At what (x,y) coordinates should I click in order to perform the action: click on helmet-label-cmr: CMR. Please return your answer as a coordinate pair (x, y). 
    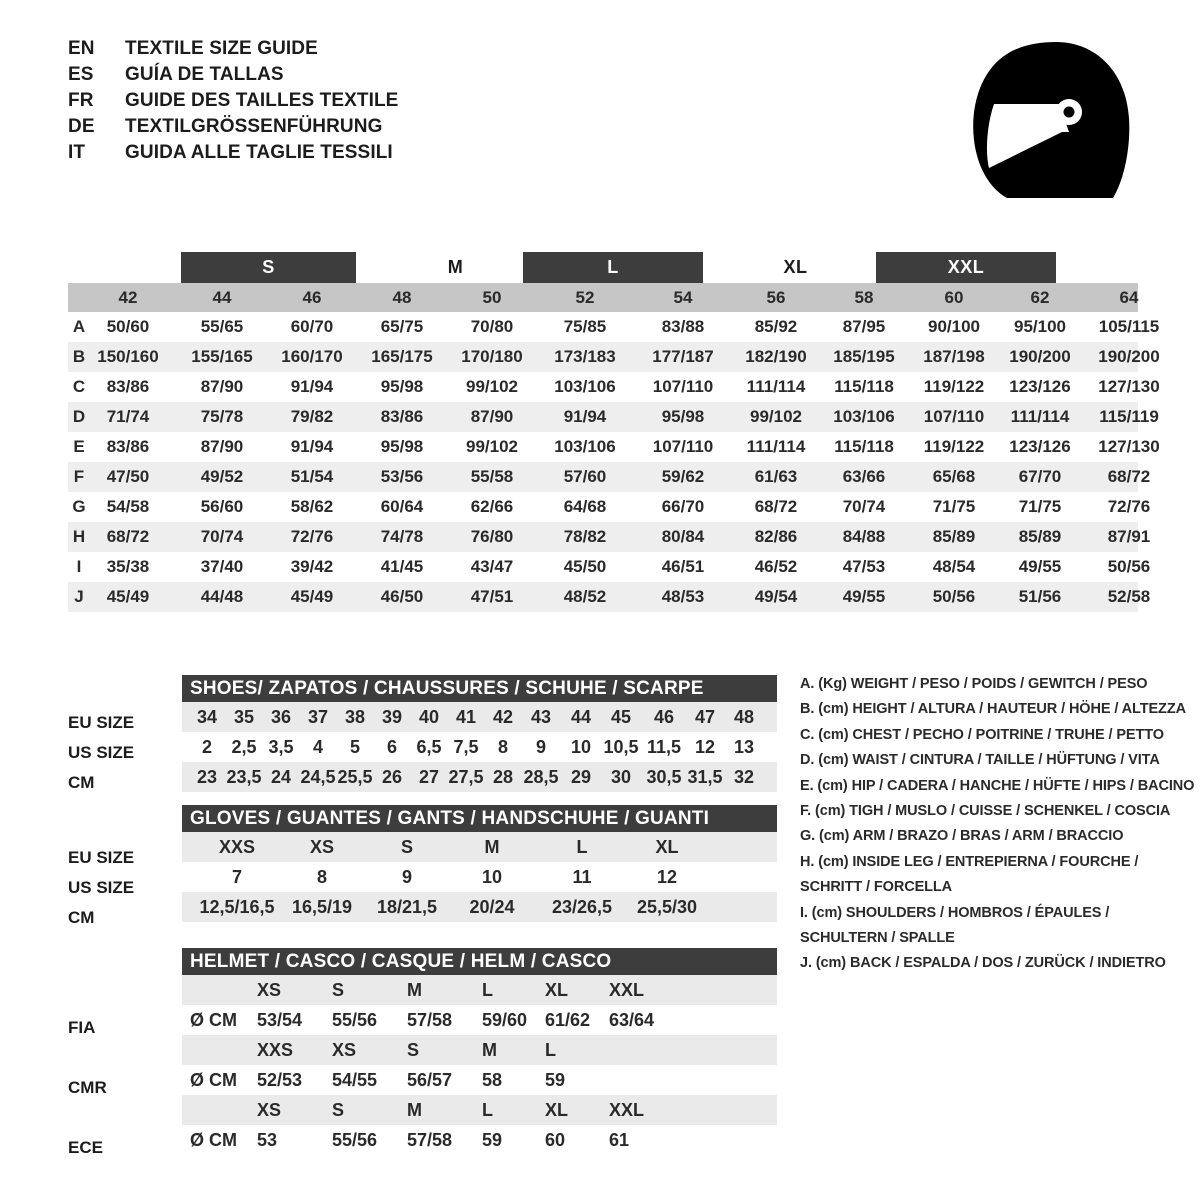
    Looking at the image, I should click on (87, 1087).